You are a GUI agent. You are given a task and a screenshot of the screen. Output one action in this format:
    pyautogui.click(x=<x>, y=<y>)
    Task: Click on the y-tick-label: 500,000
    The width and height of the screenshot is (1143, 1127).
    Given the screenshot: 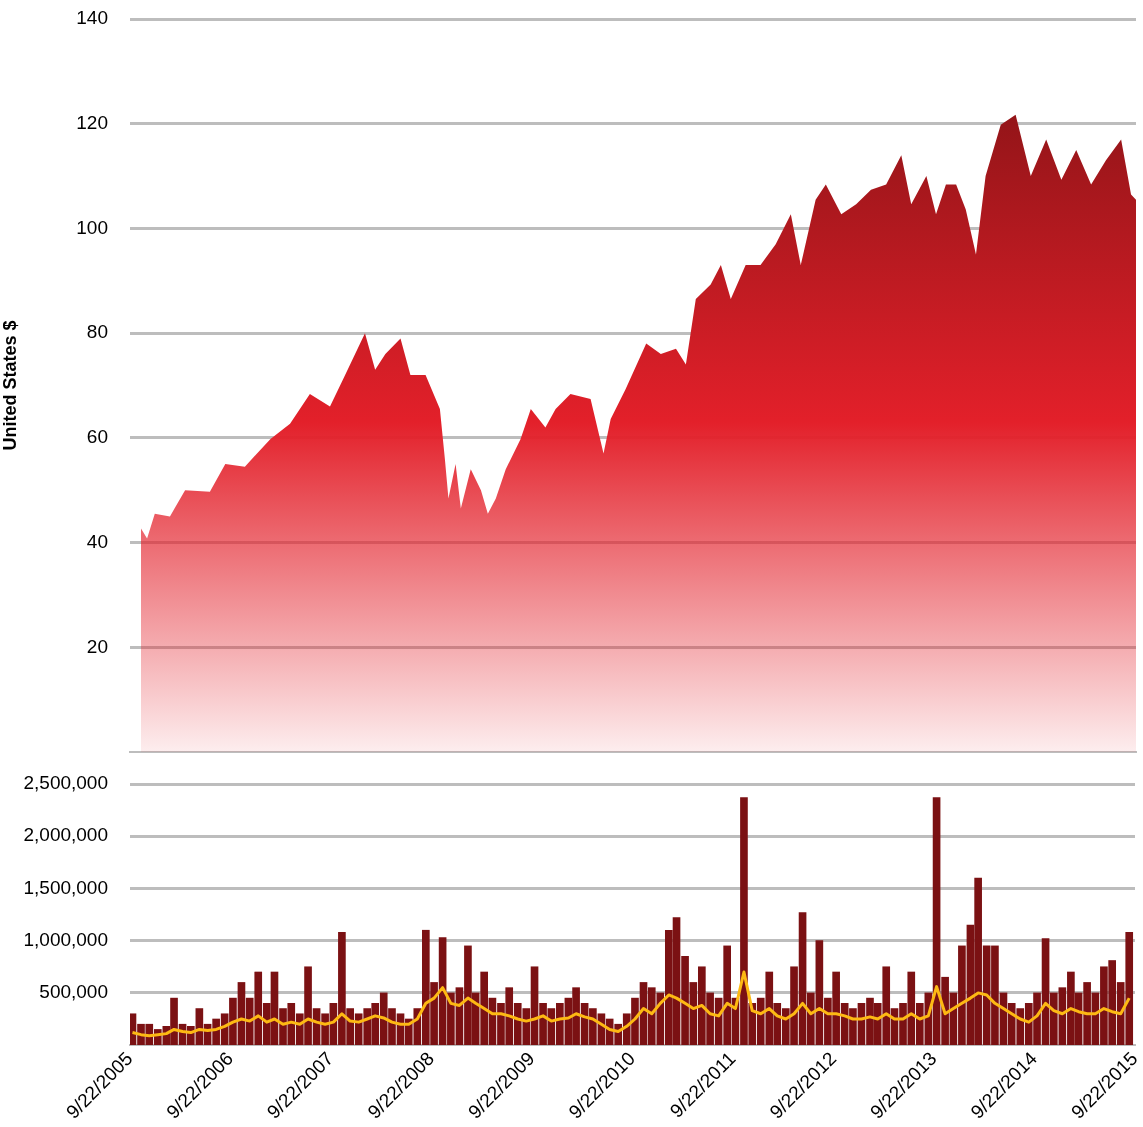 What is the action you would take?
    pyautogui.click(x=73, y=992)
    